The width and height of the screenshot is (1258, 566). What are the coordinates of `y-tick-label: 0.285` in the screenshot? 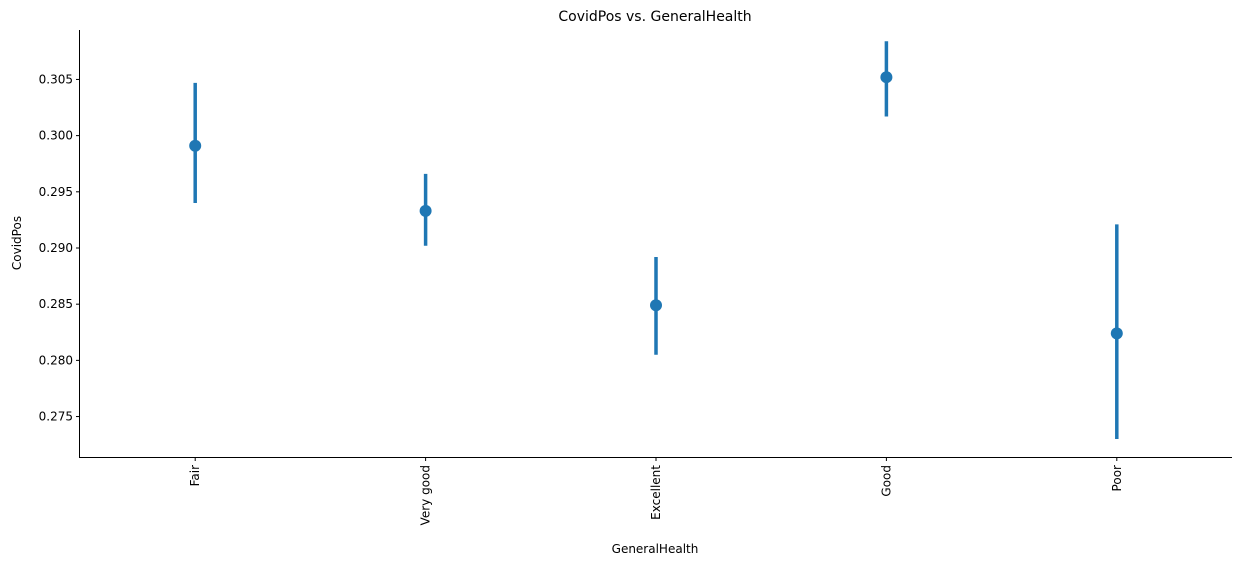 It's located at (56, 304).